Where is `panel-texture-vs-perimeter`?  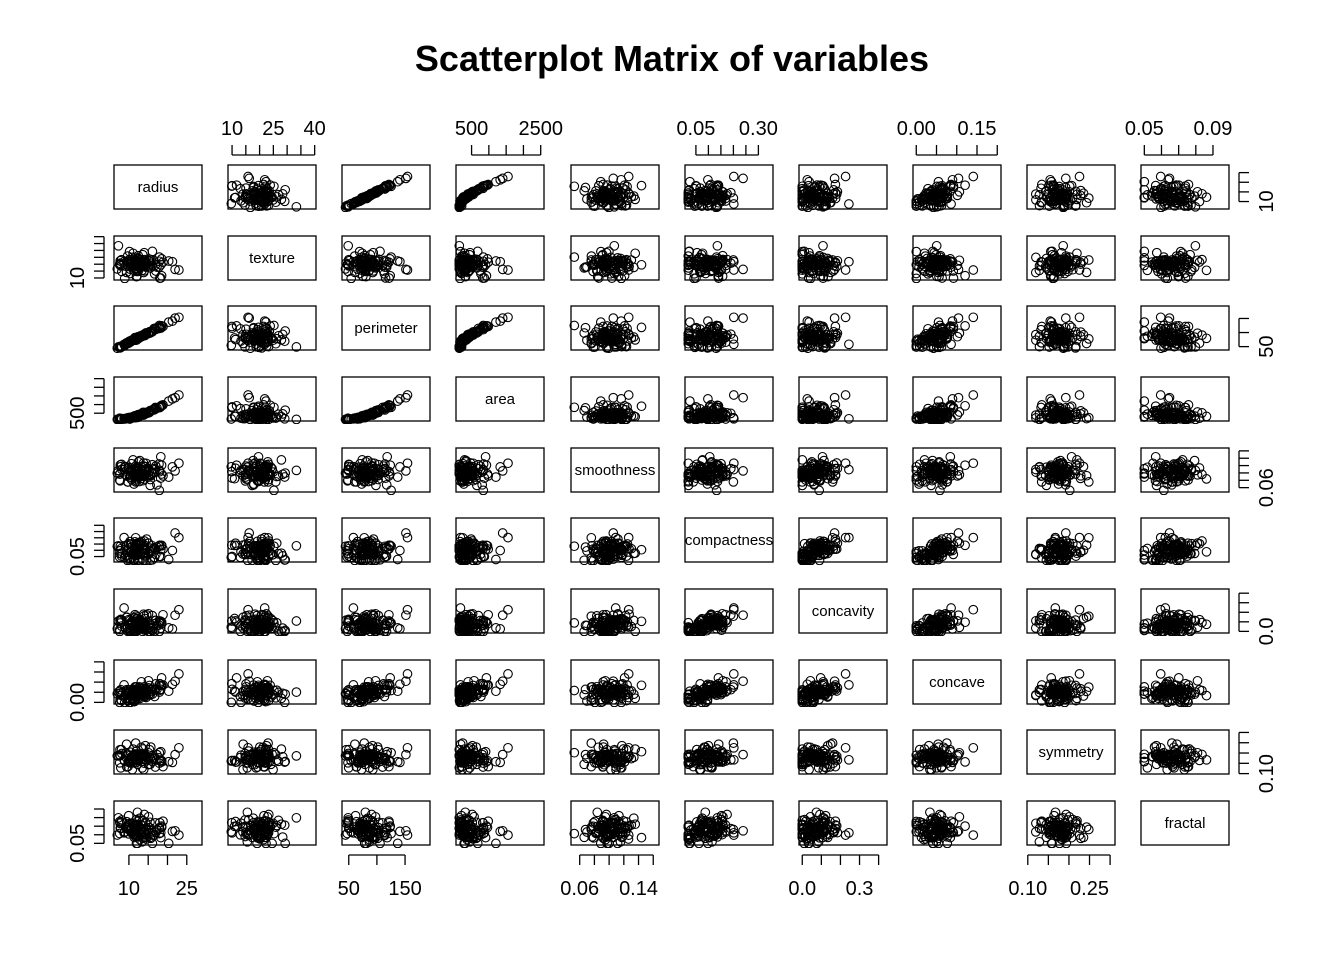
panel-texture-vs-perimeter is located at coordinates (385, 259).